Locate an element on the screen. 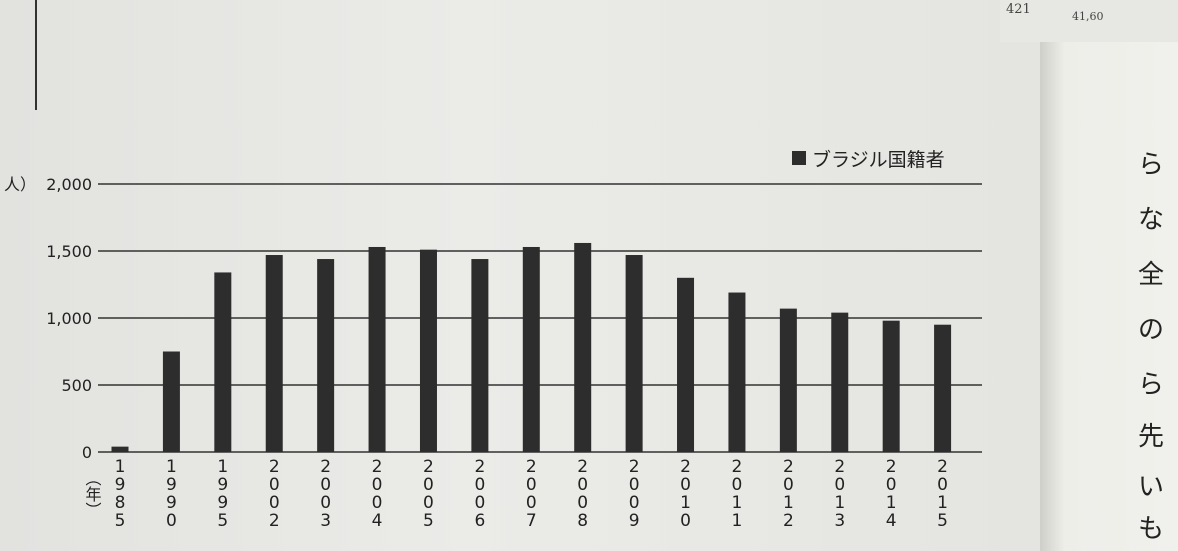  neighbor-page-char: も is located at coordinates (1151, 529).